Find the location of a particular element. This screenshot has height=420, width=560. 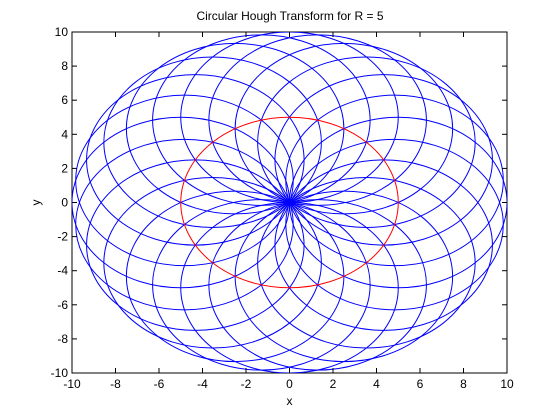

x-tick-label: -4 is located at coordinates (202, 384).